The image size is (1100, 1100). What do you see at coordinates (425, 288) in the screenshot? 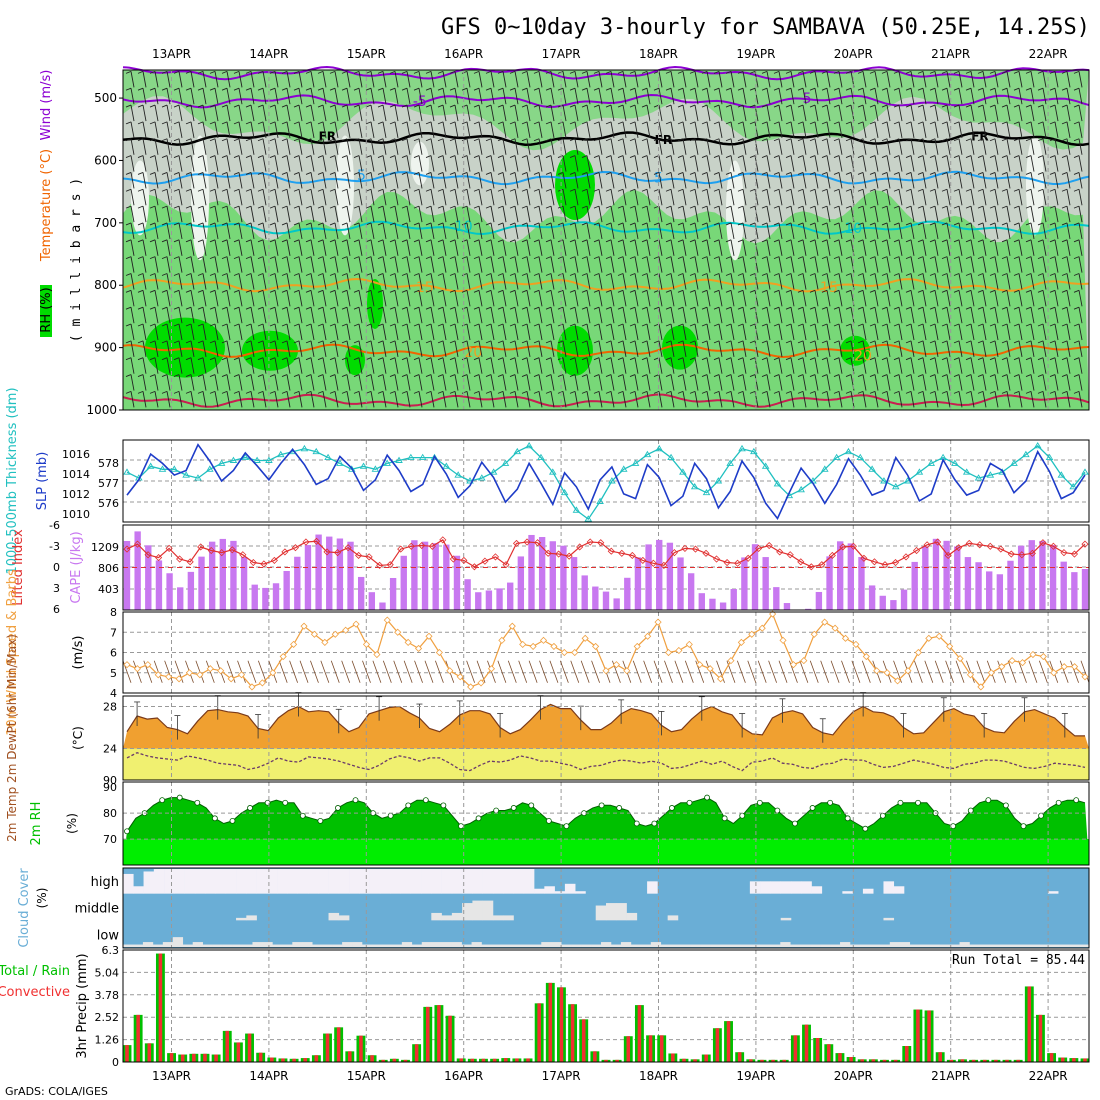
I see `isotherm-label: 15` at bounding box center [425, 288].